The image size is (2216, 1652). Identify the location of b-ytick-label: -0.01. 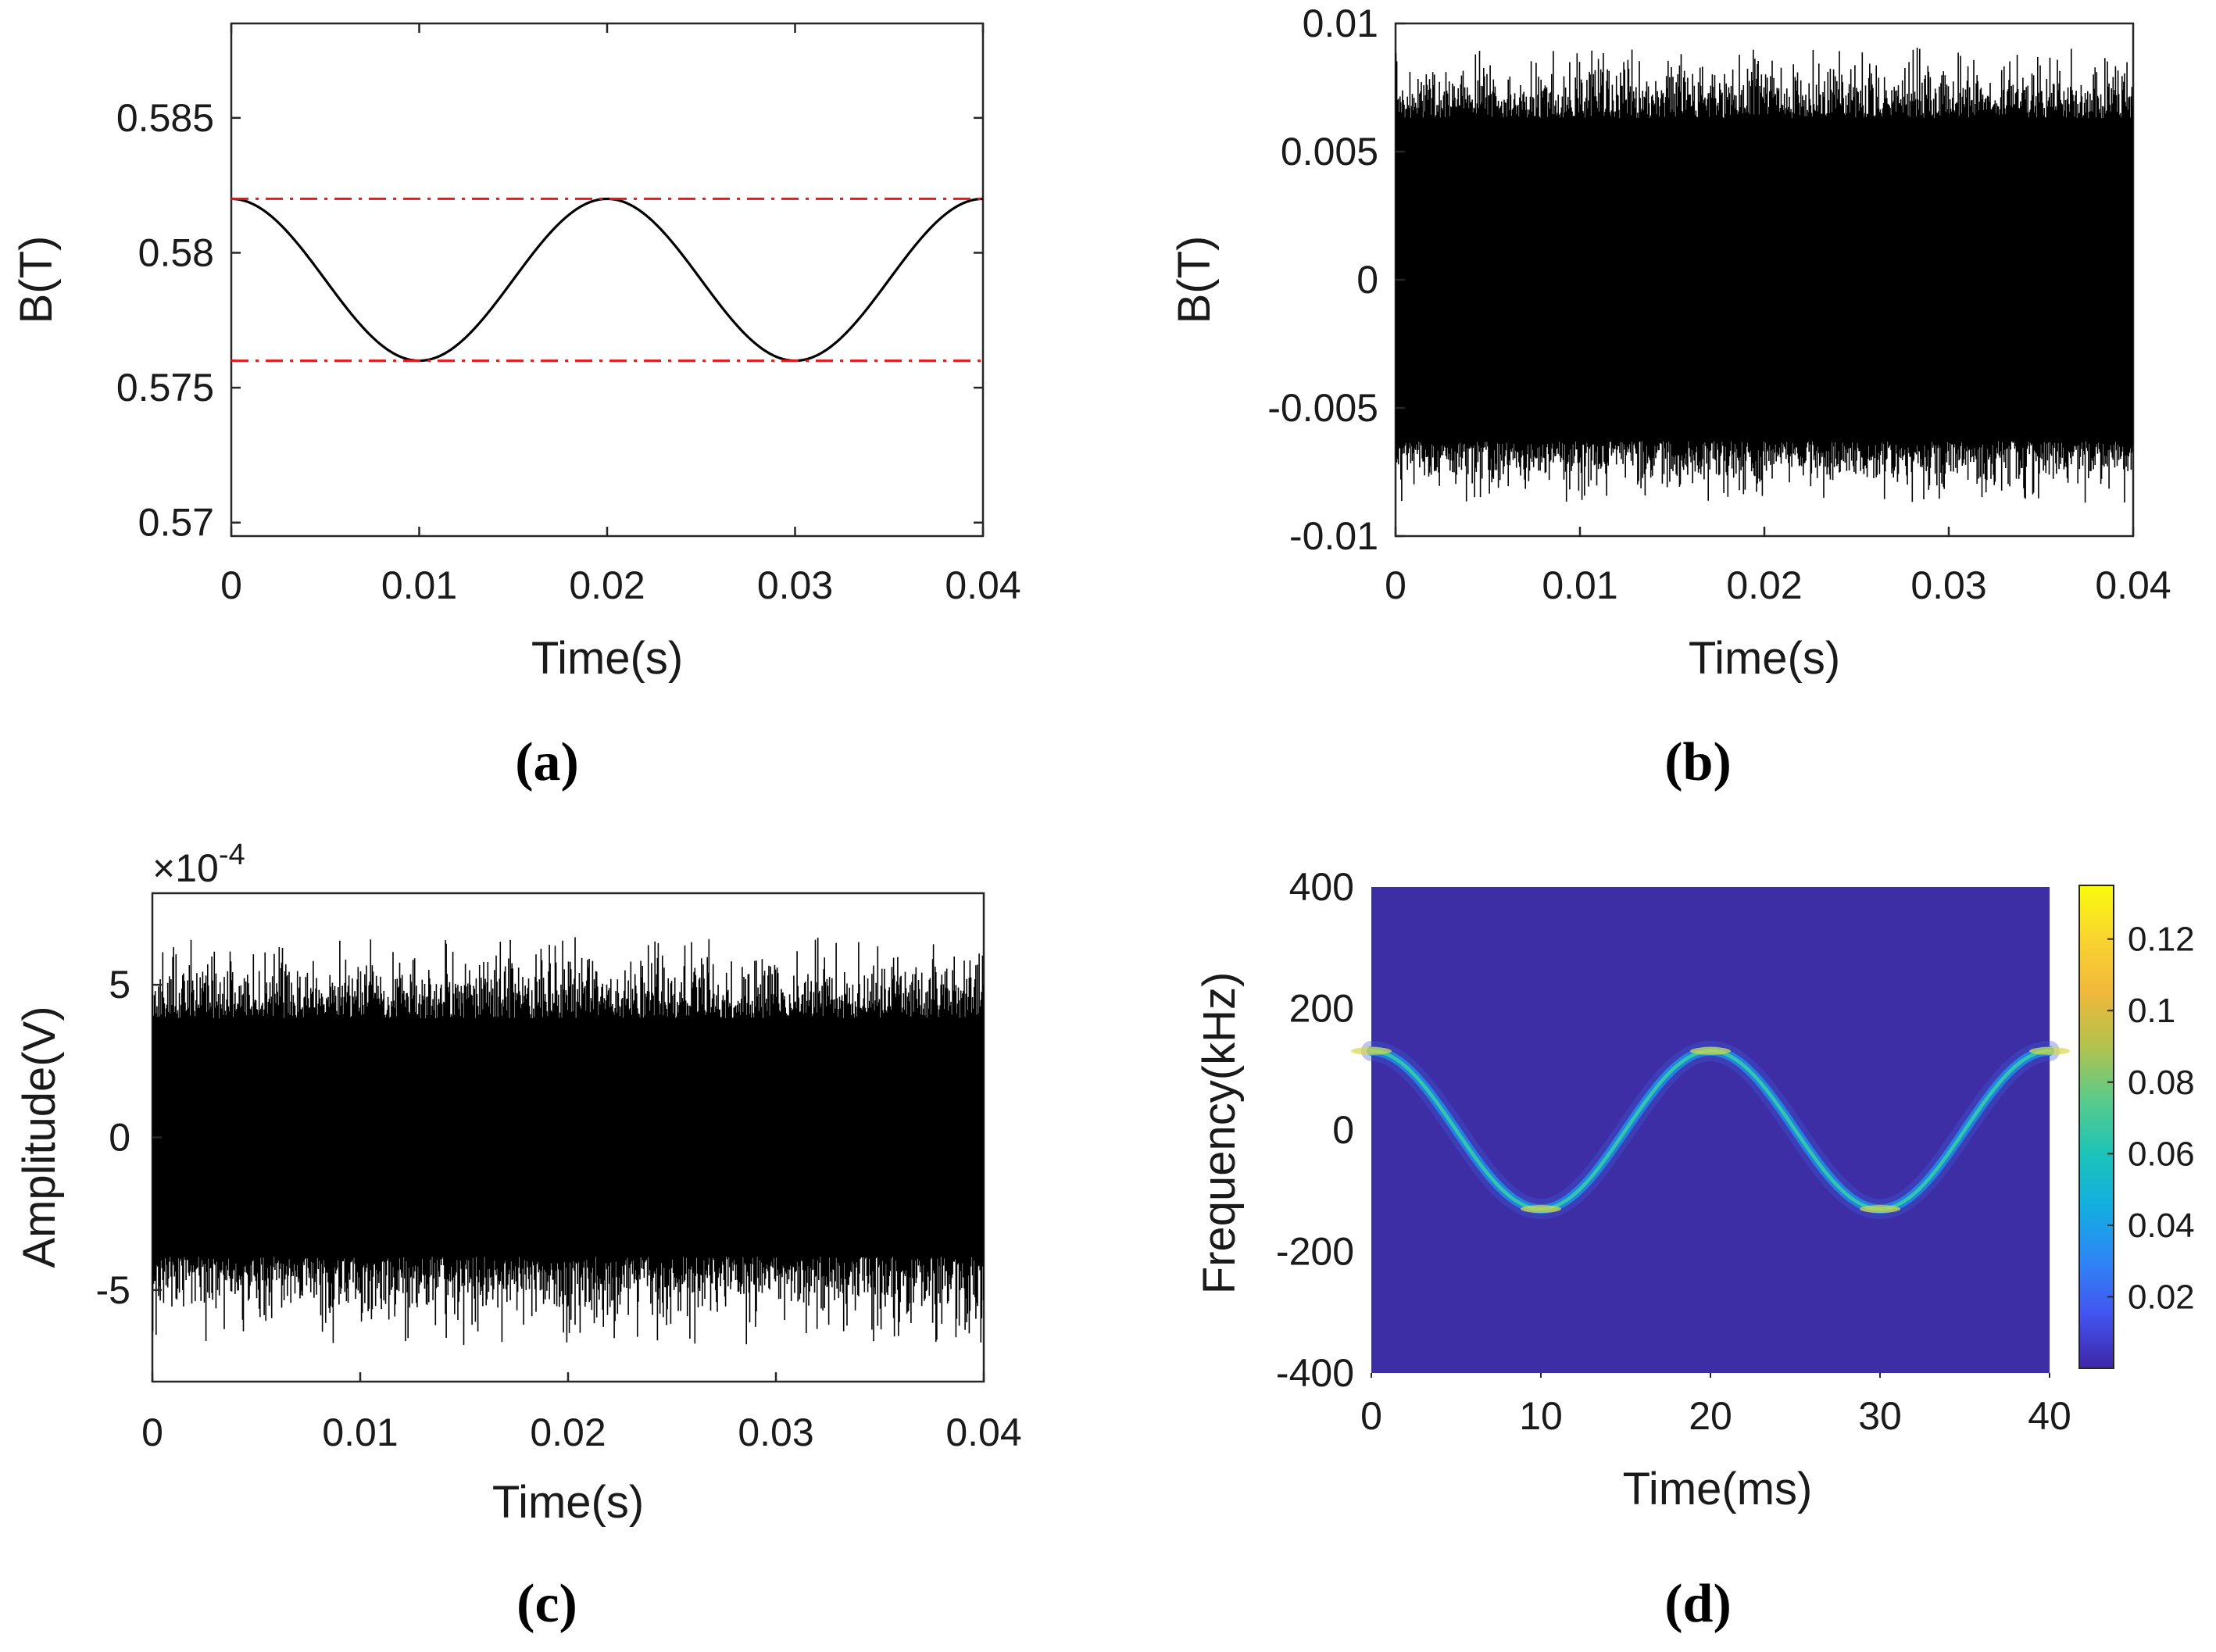
(1333, 536).